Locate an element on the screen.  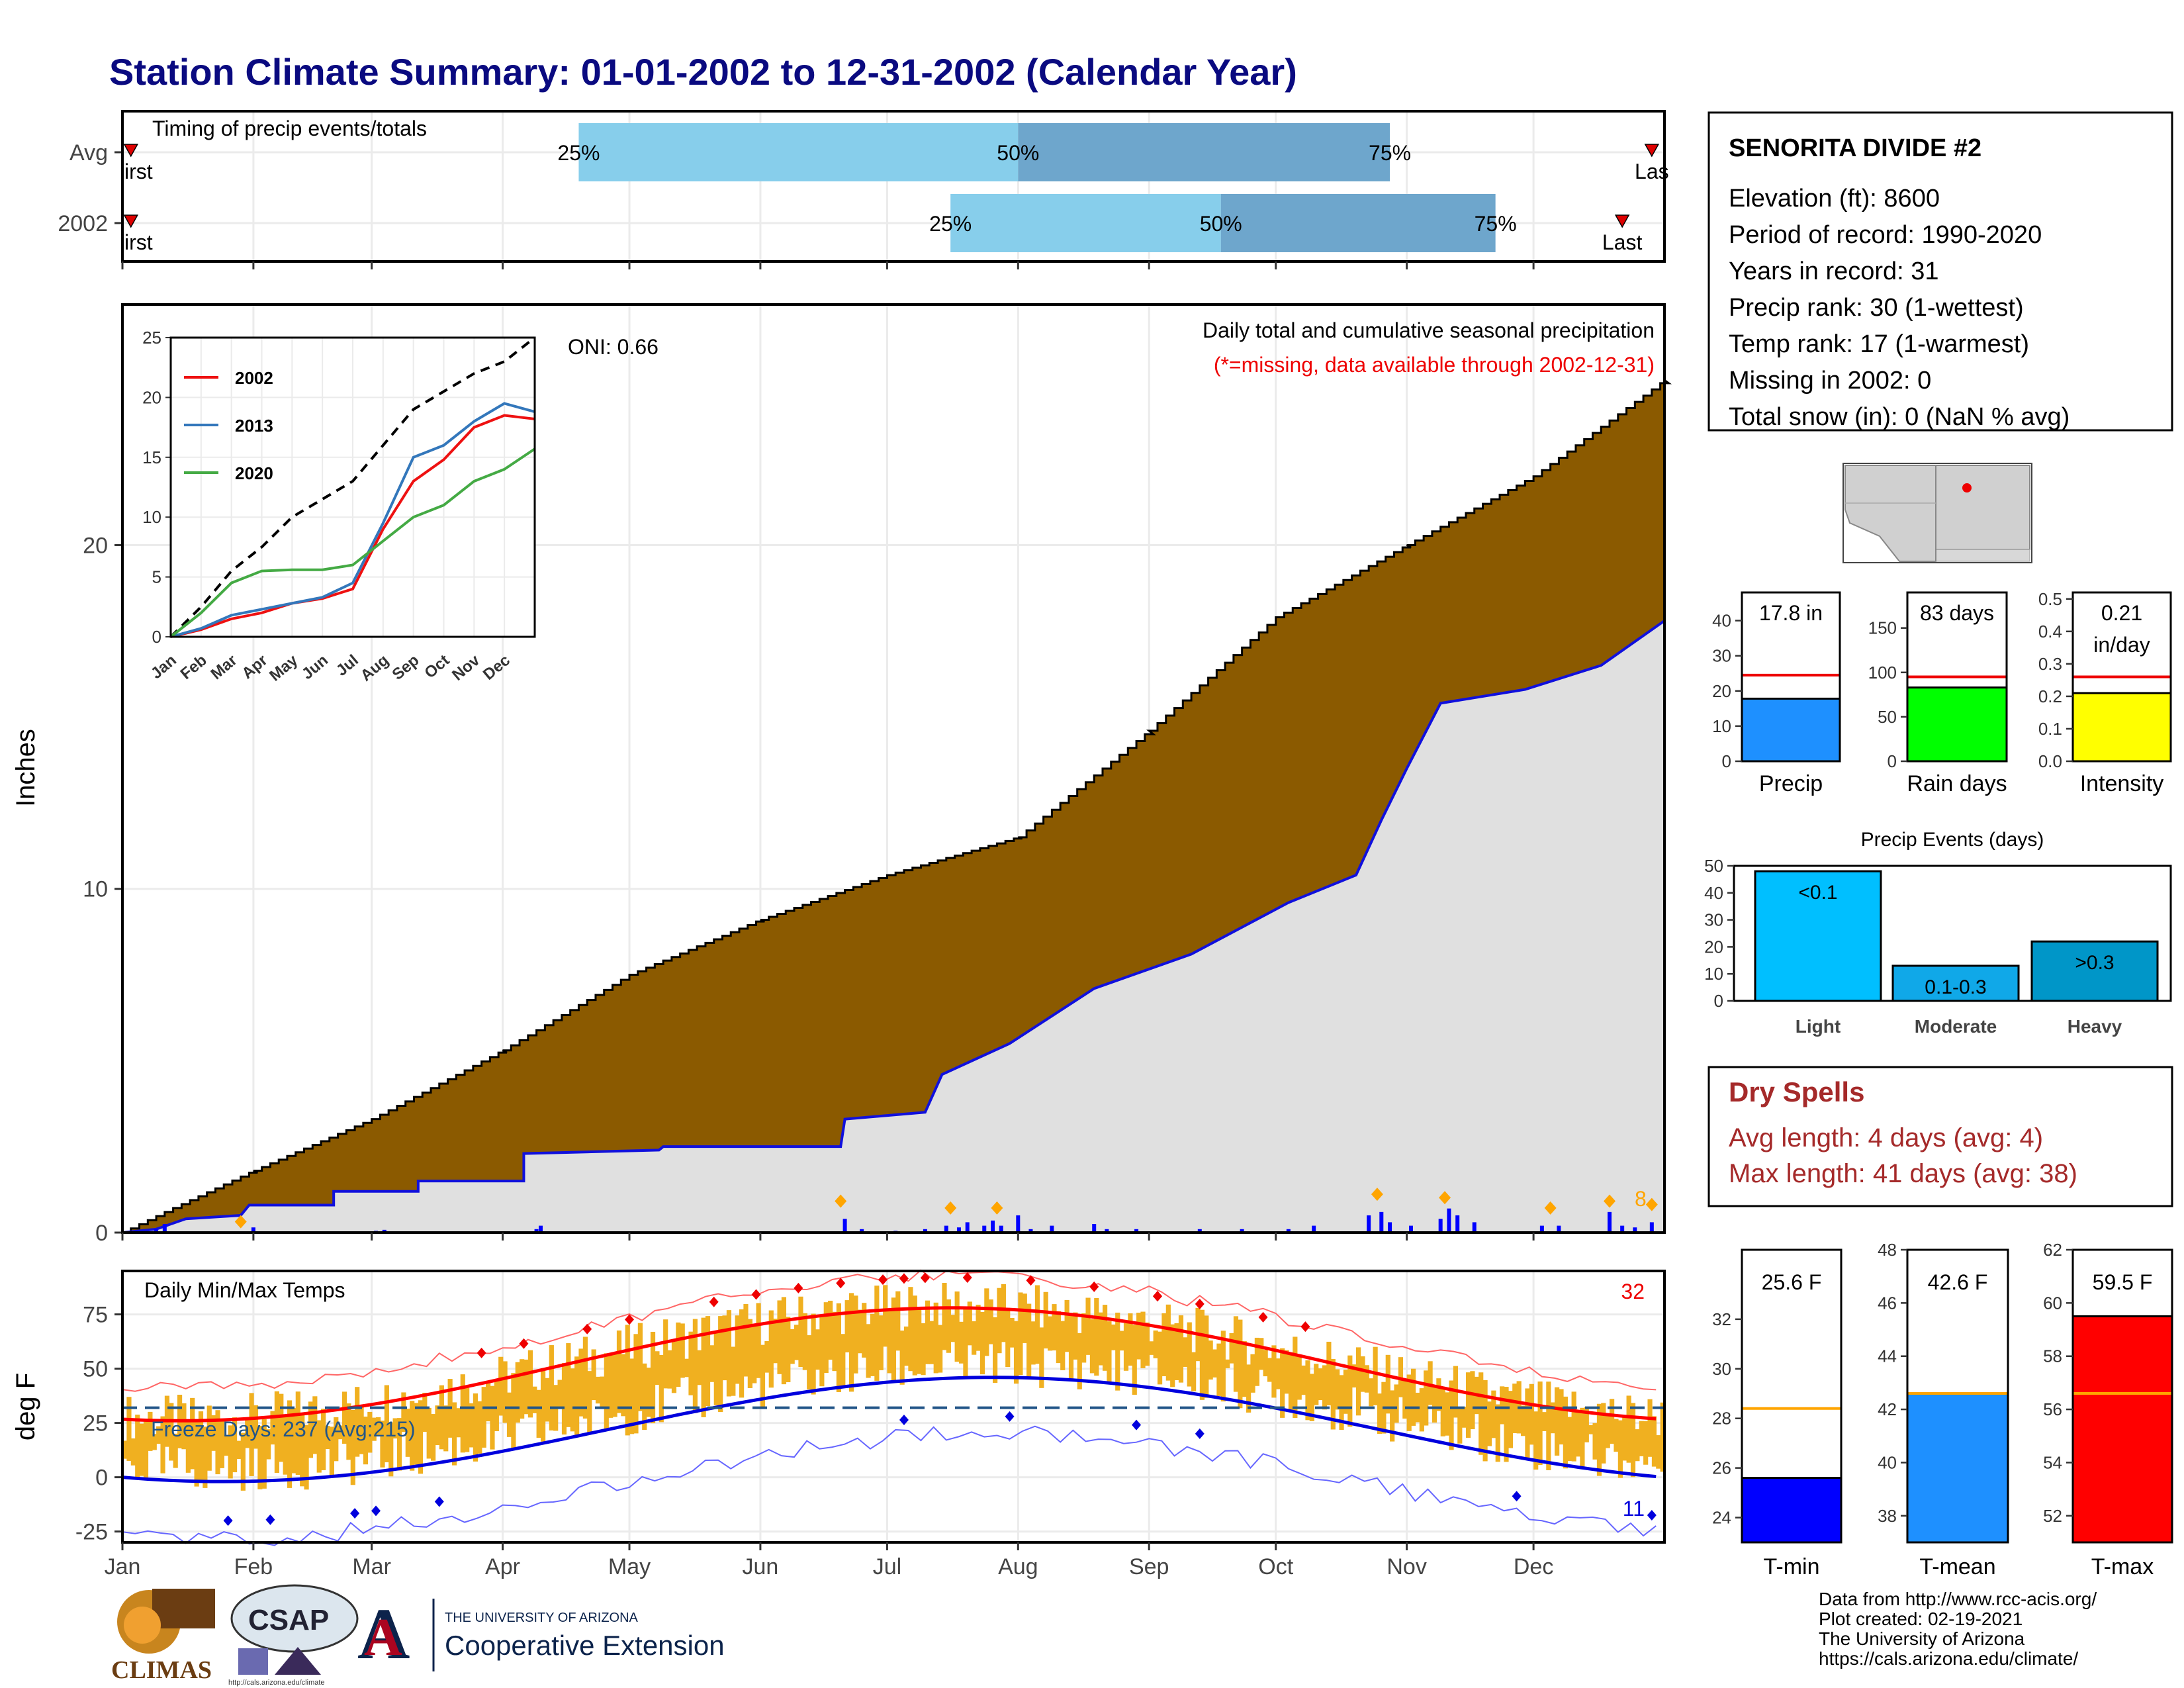
timing-p25-label: 25% is located at coordinates (950, 224).